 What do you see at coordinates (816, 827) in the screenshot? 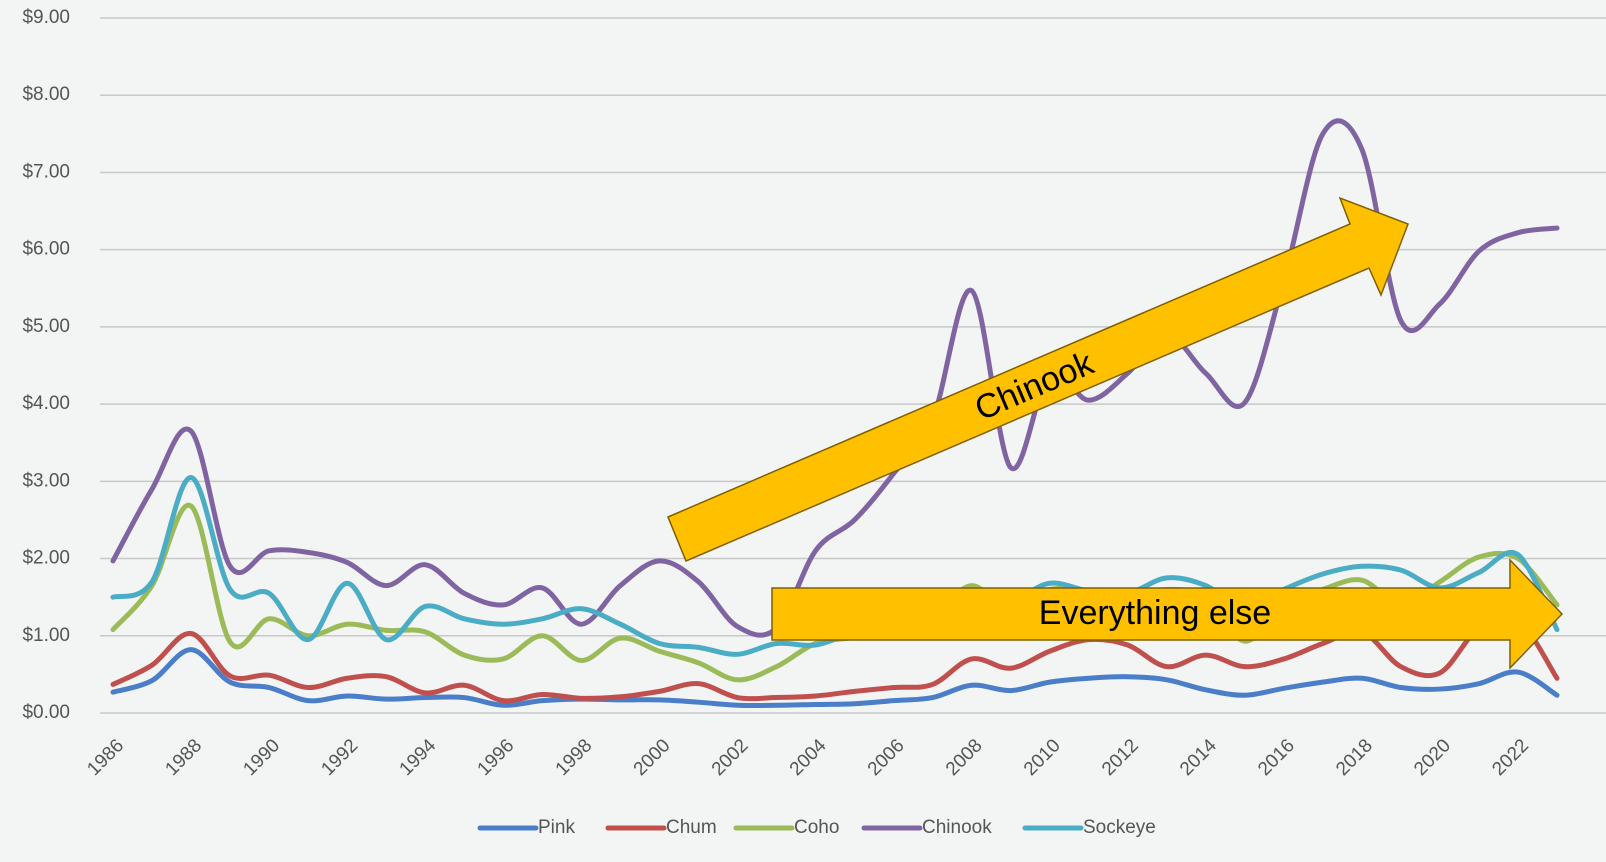
I see `legend-label: Coho` at bounding box center [816, 827].